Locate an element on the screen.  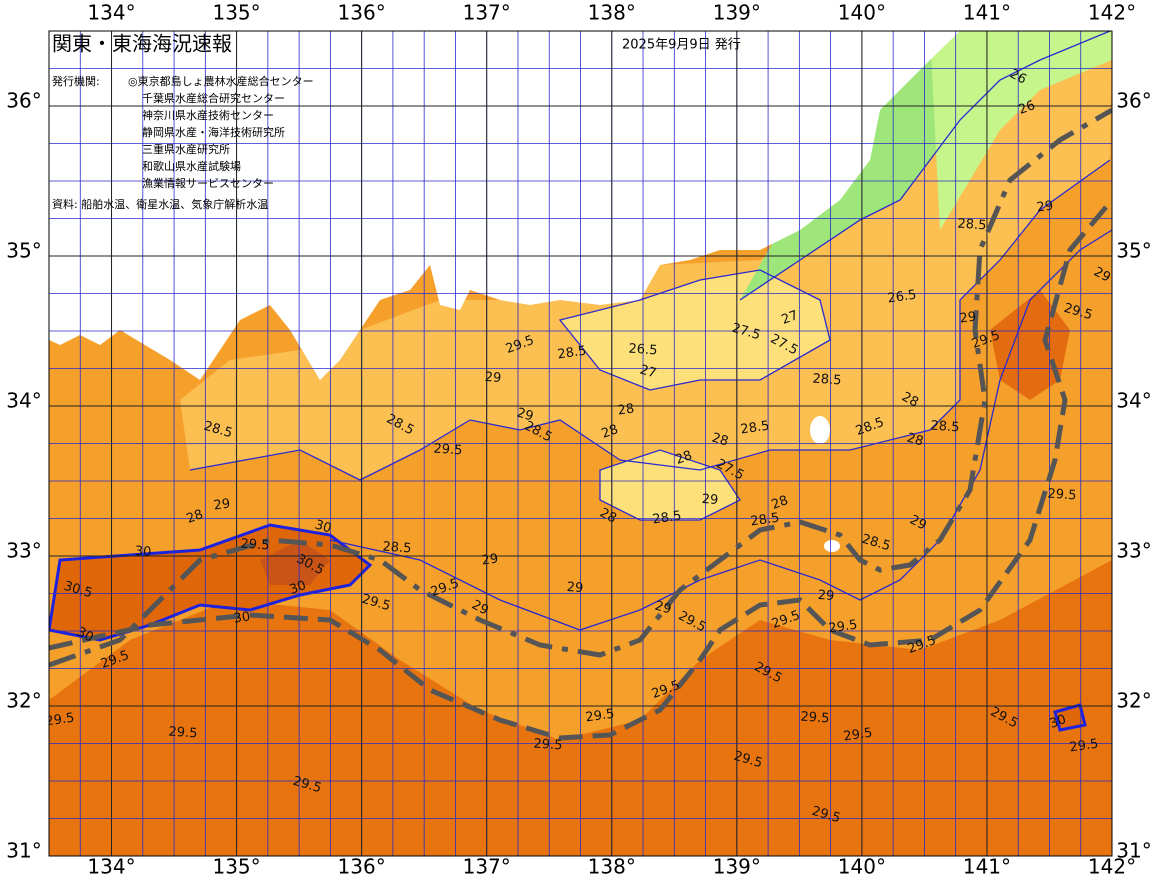
source: 資料: 船舶水温、衛星水温、気象庁解析水温 is located at coordinates (160, 204).